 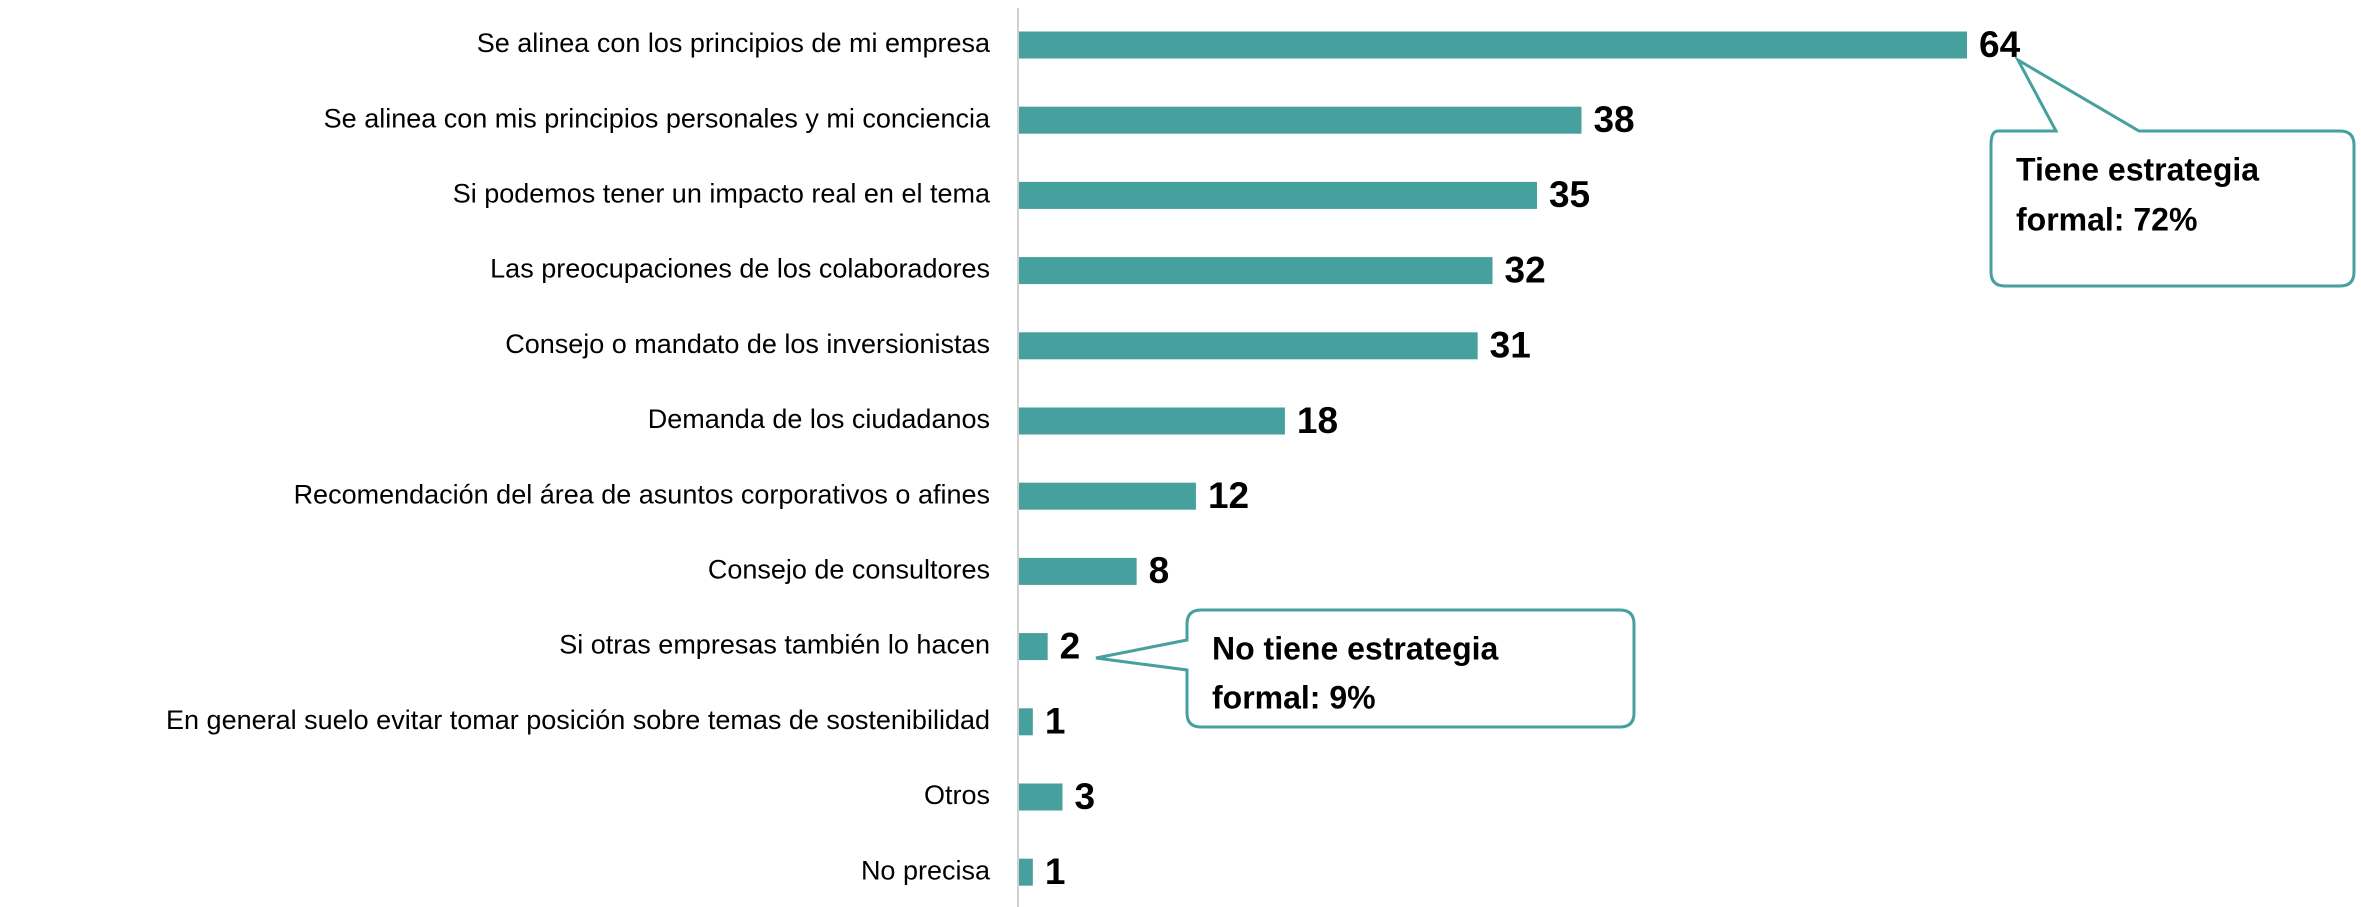 I want to click on value-label: 8, so click(x=1159, y=570).